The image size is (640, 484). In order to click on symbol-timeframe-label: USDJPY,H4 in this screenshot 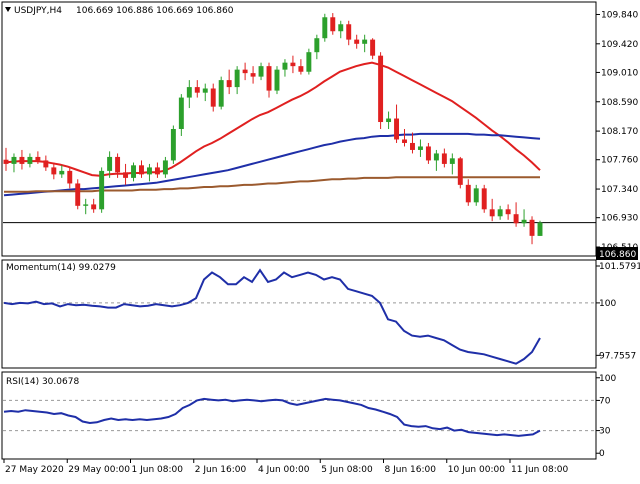, I will do `click(38, 11)`.